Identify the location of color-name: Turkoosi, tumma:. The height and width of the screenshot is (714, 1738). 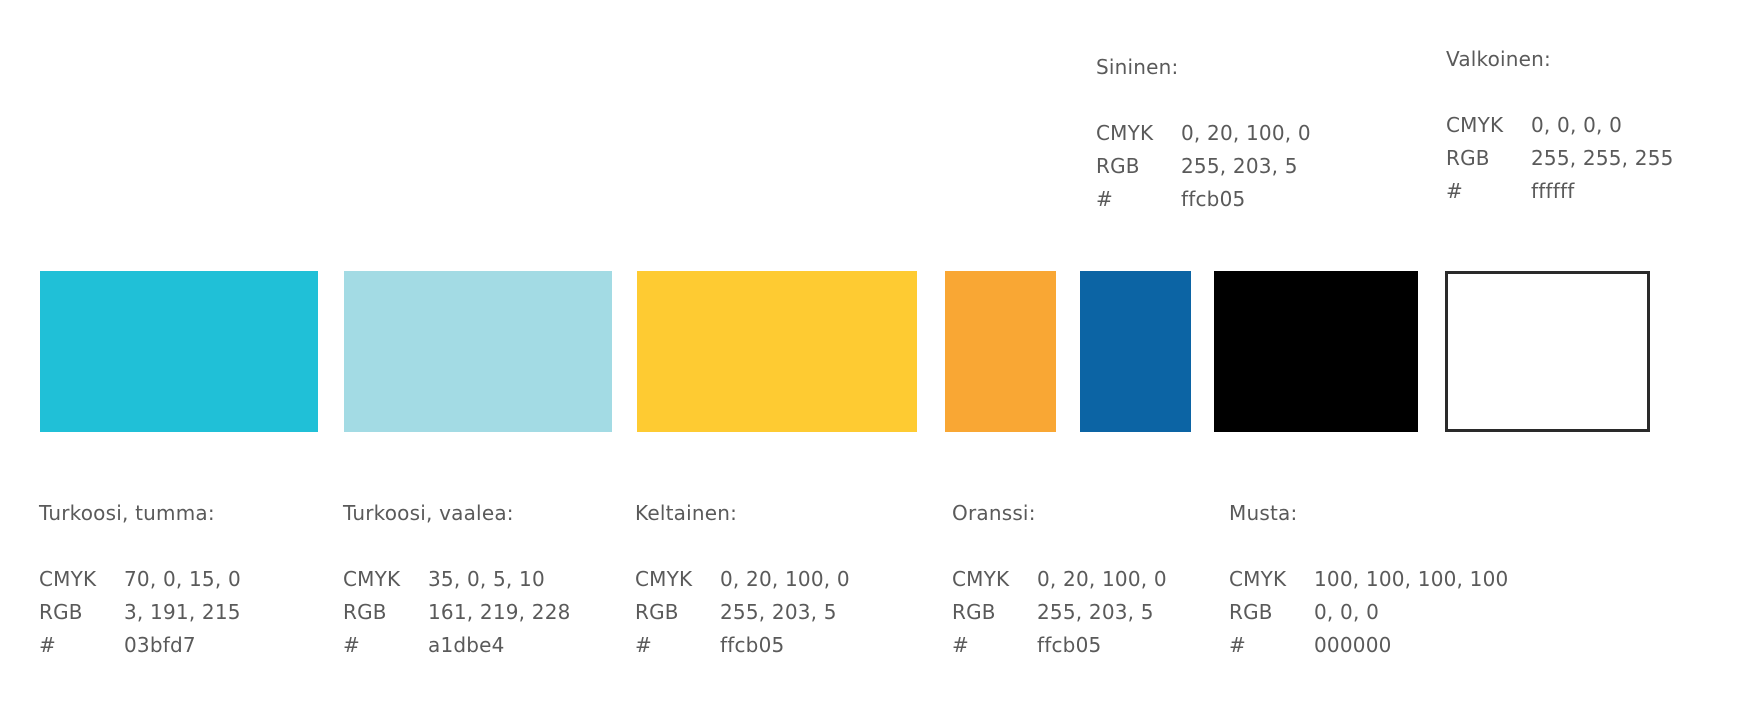
(127, 513).